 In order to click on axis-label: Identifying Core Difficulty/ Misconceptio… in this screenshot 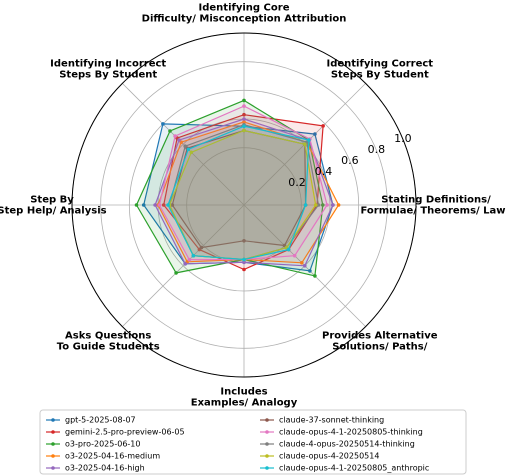, I will do `click(244, 14)`.